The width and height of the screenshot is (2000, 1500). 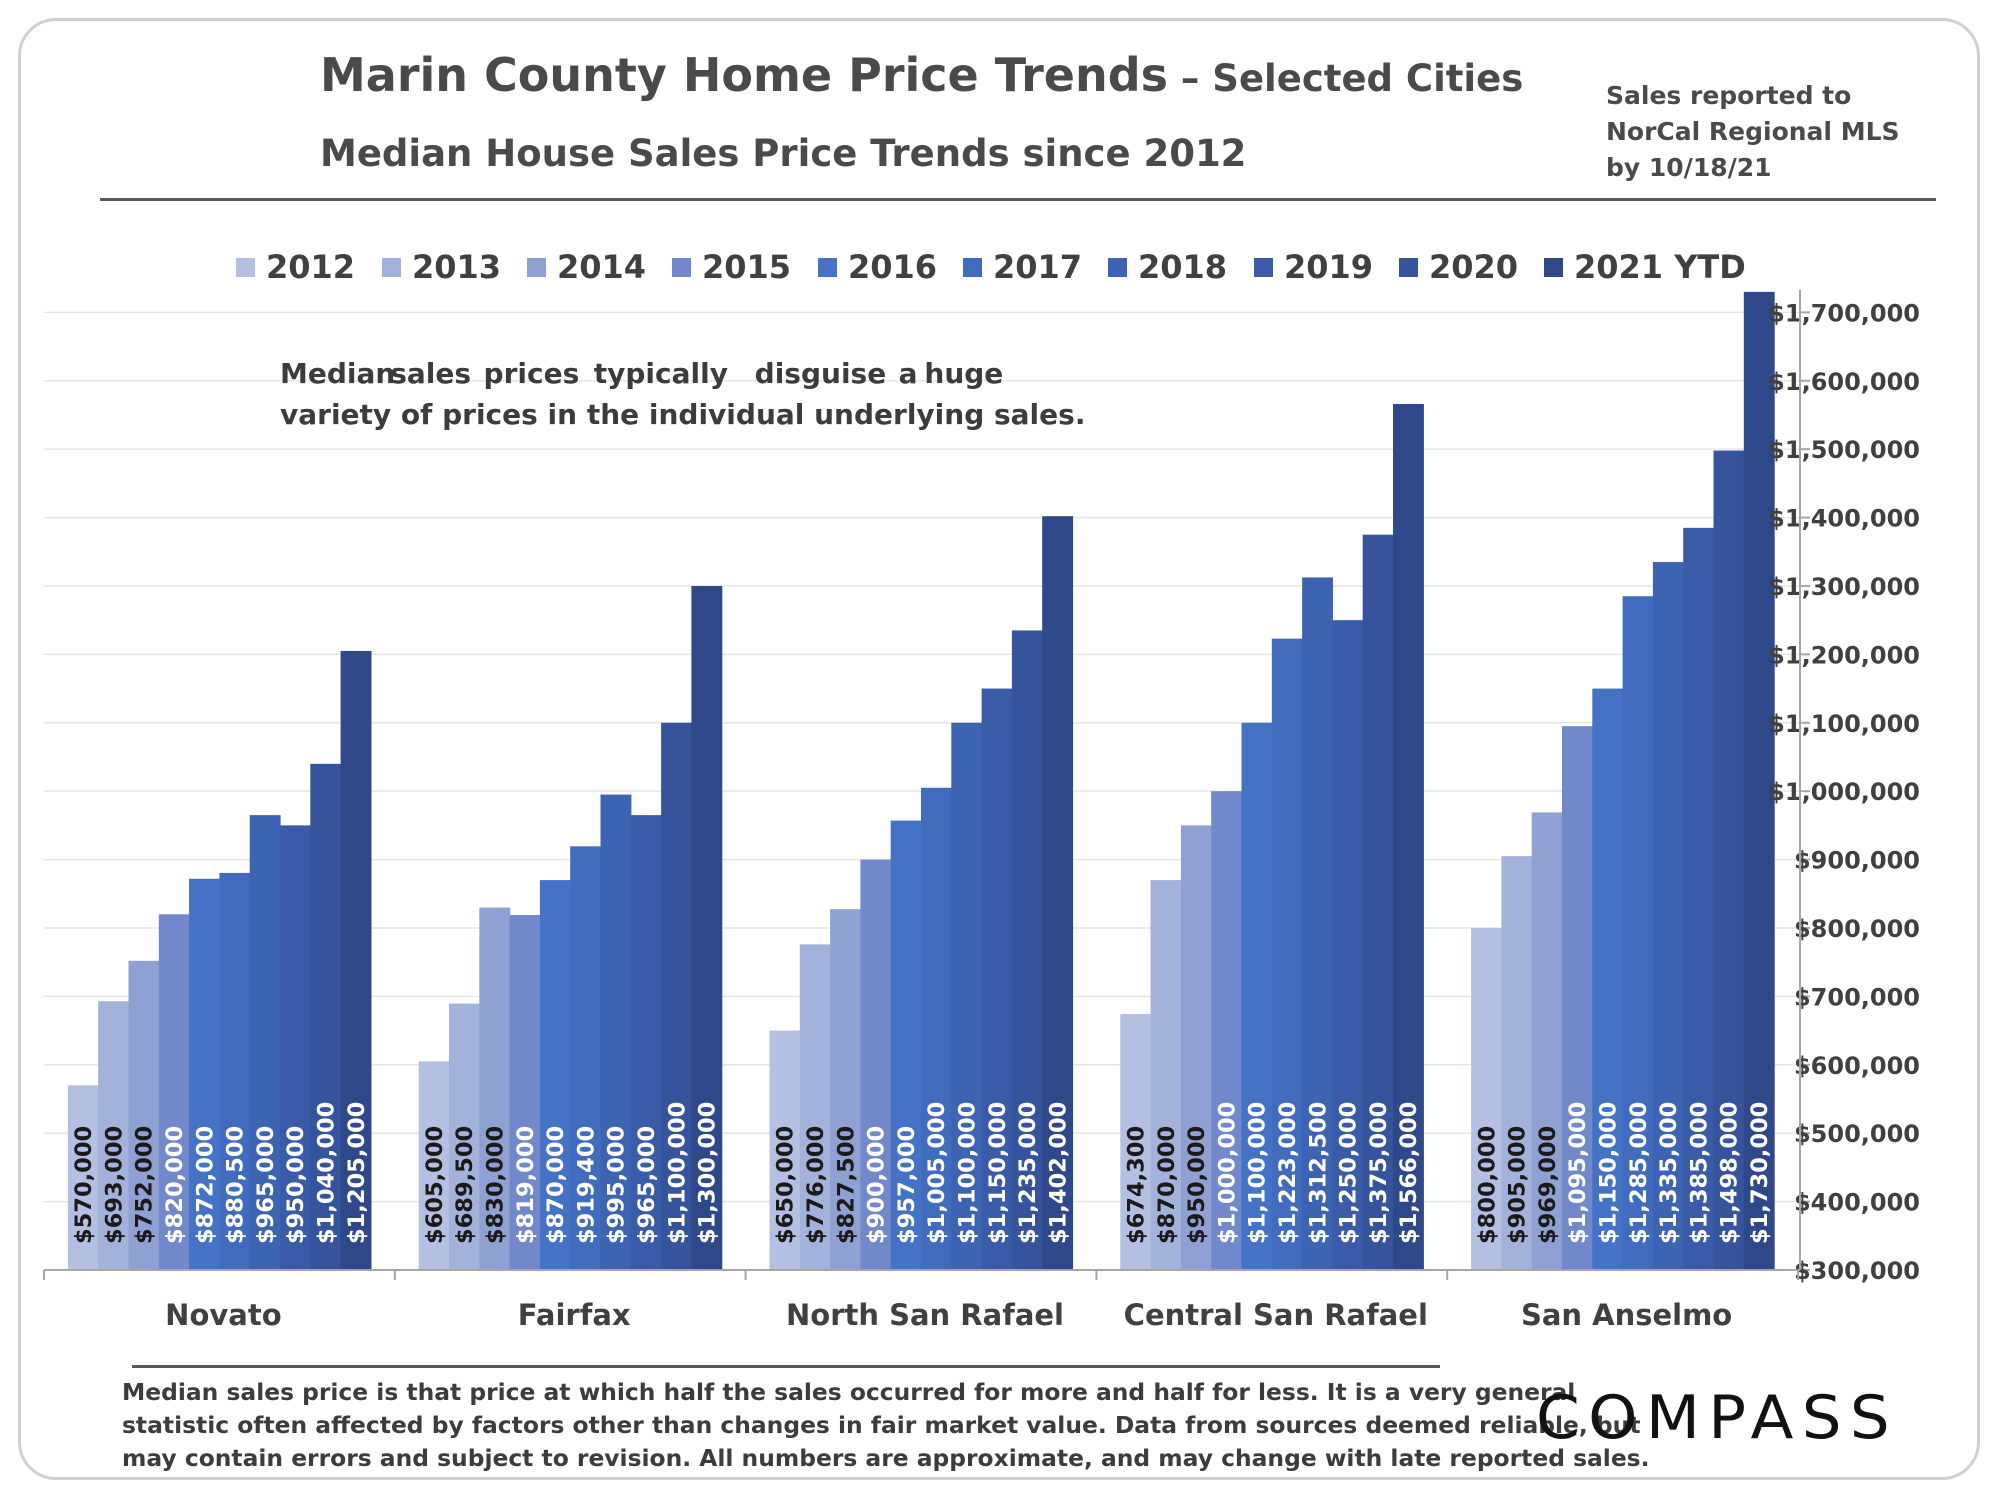 I want to click on bar-value-label: $1,566,000, so click(x=1409, y=1173).